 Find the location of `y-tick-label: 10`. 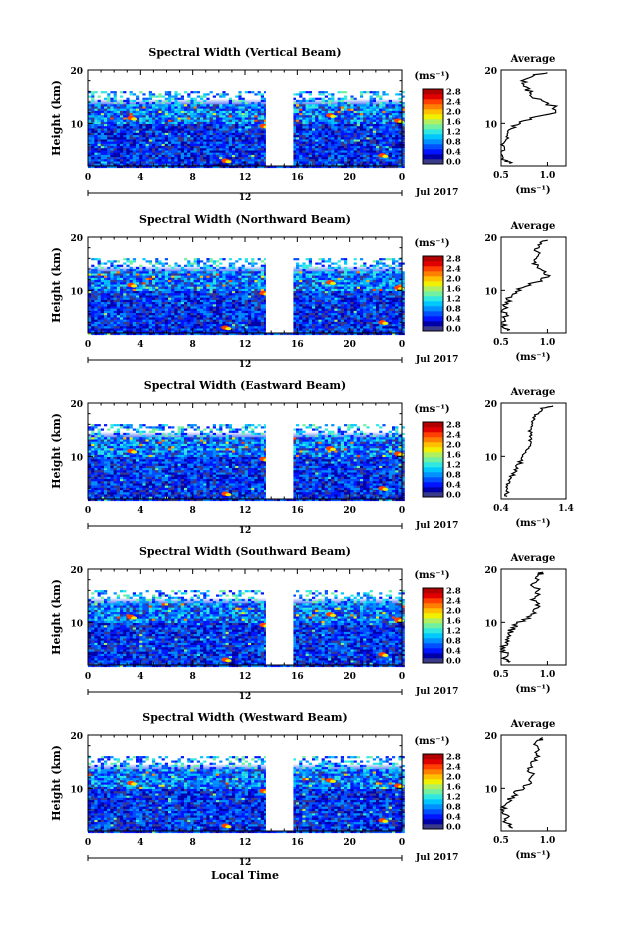

y-tick-label: 10 is located at coordinates (76, 458).